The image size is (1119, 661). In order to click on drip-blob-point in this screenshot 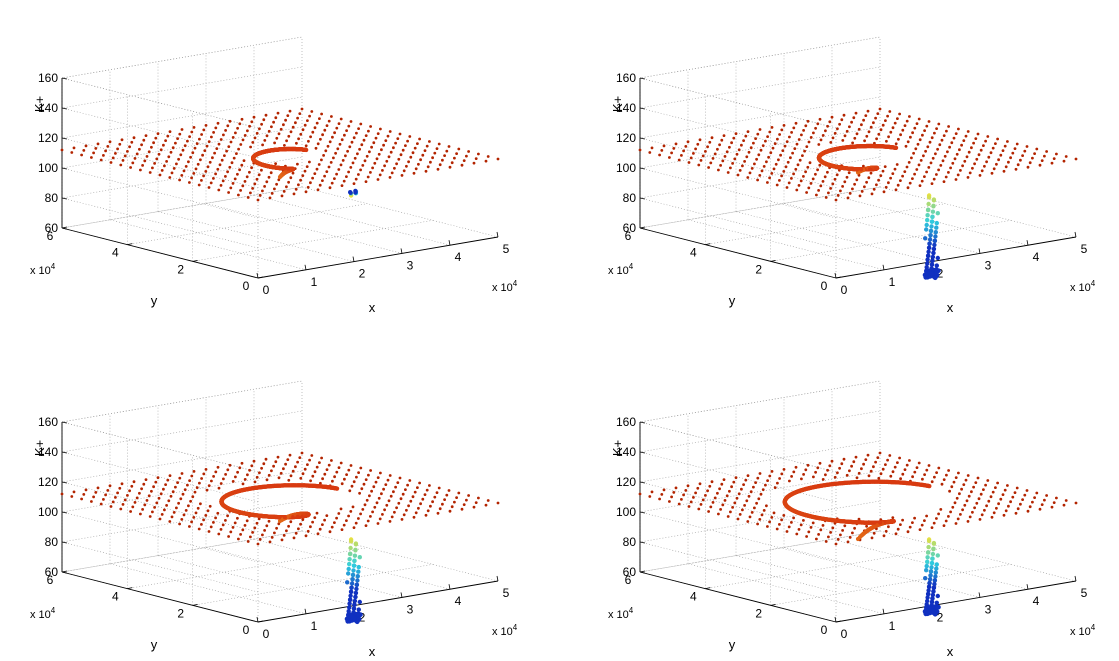, I will do `click(348, 618)`.